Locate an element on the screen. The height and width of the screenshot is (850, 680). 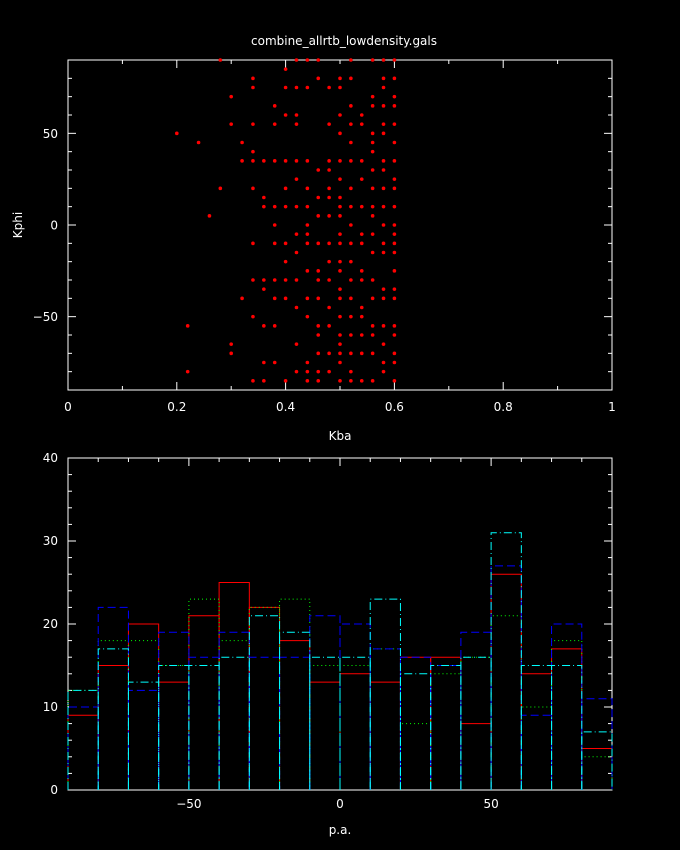
scatter-ytick-label: 50 is located at coordinates (50, 134).